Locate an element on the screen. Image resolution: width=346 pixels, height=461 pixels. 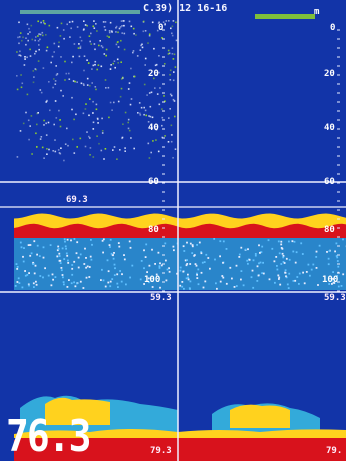
right-bottom-readout: 79. is located at coordinates (334, 451).